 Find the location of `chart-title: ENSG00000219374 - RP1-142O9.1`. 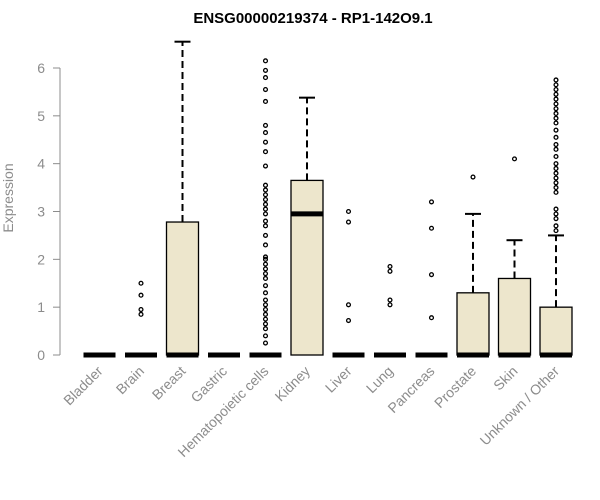

chart-title: ENSG00000219374 - RP1-142O9.1 is located at coordinates (312, 18).